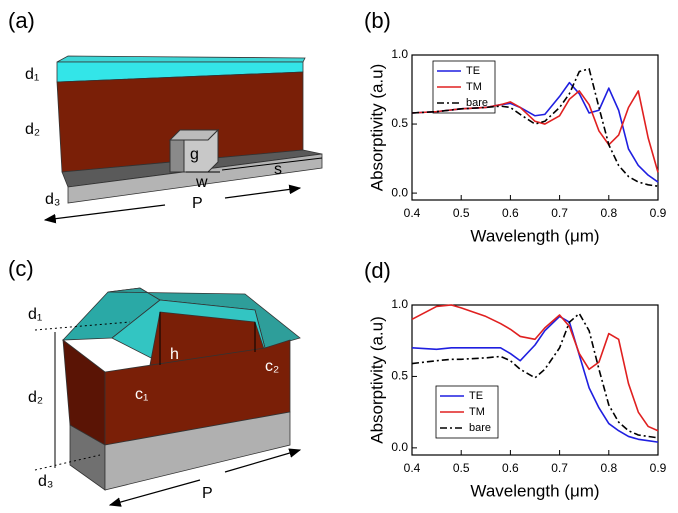  I want to click on label: c₂, so click(272, 366).